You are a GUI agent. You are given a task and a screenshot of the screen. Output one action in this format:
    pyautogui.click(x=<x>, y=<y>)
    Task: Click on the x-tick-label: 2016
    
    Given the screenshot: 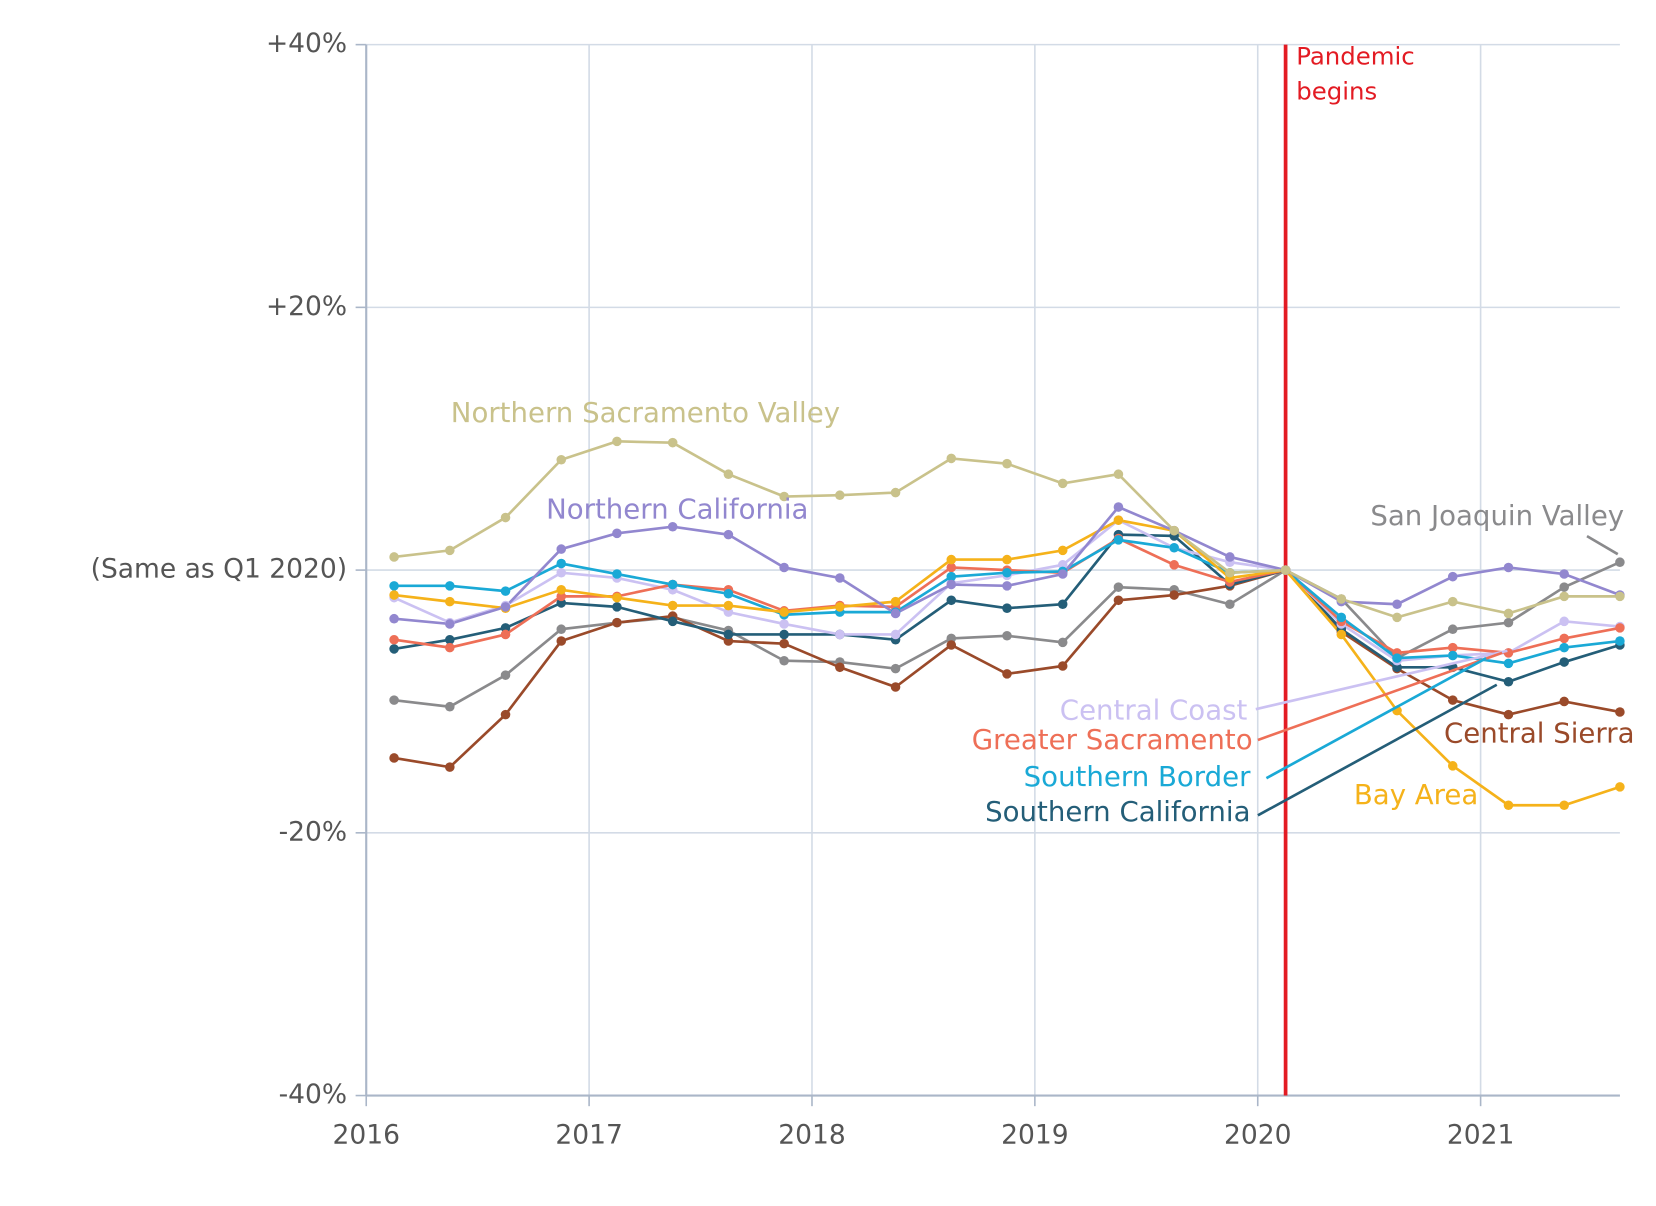 What is the action you would take?
    pyautogui.click(x=365, y=1134)
    